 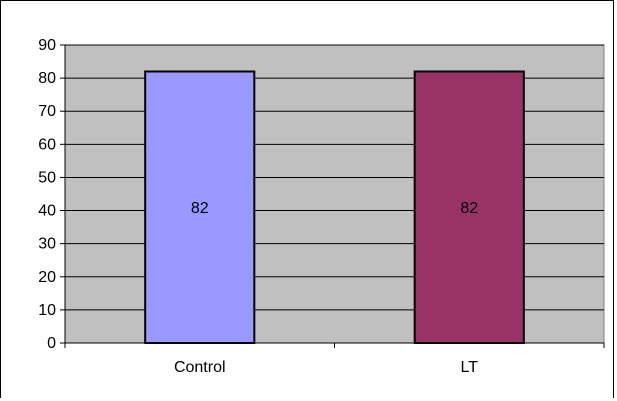 I want to click on bar-control, so click(x=200, y=207).